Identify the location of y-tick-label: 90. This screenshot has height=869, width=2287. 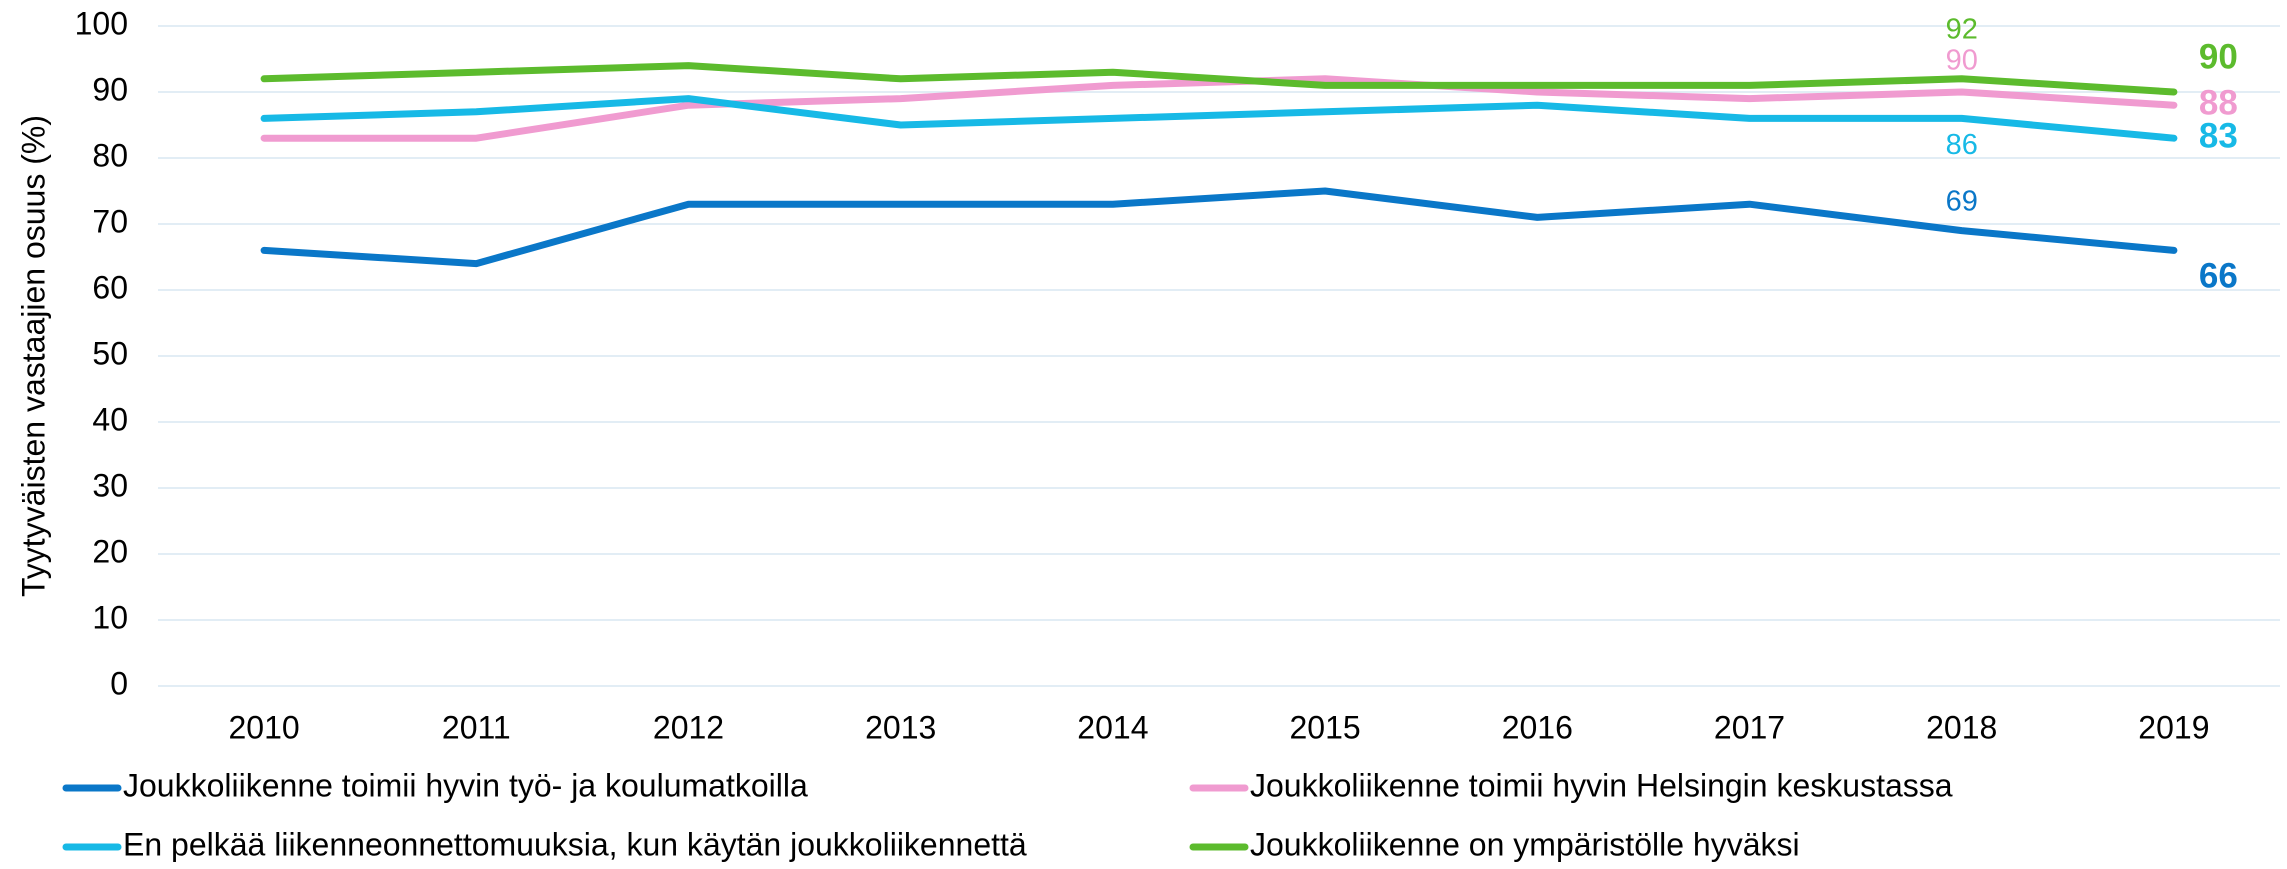
(110, 89).